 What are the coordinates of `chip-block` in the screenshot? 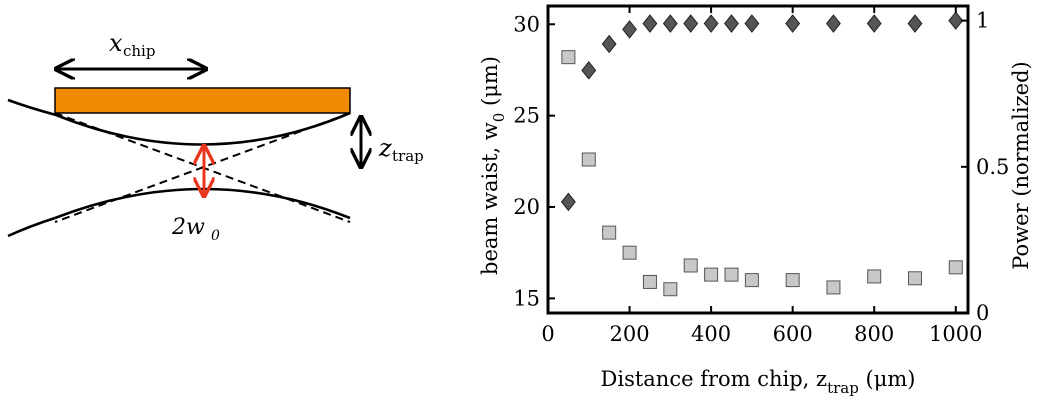 It's located at (202, 100).